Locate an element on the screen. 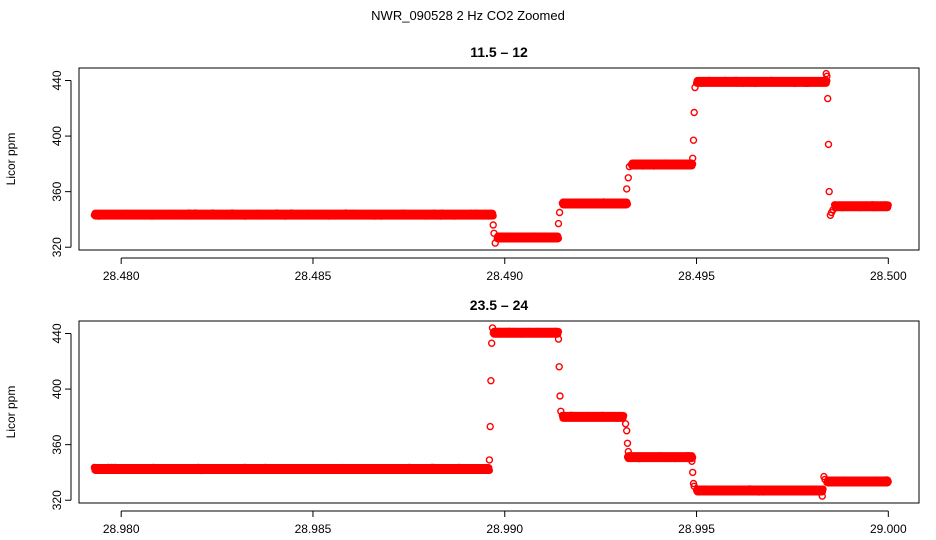 The height and width of the screenshot is (540, 936). figure-title: NWR_090528 2 Hz CO2 Zoomed is located at coordinates (468, 15).